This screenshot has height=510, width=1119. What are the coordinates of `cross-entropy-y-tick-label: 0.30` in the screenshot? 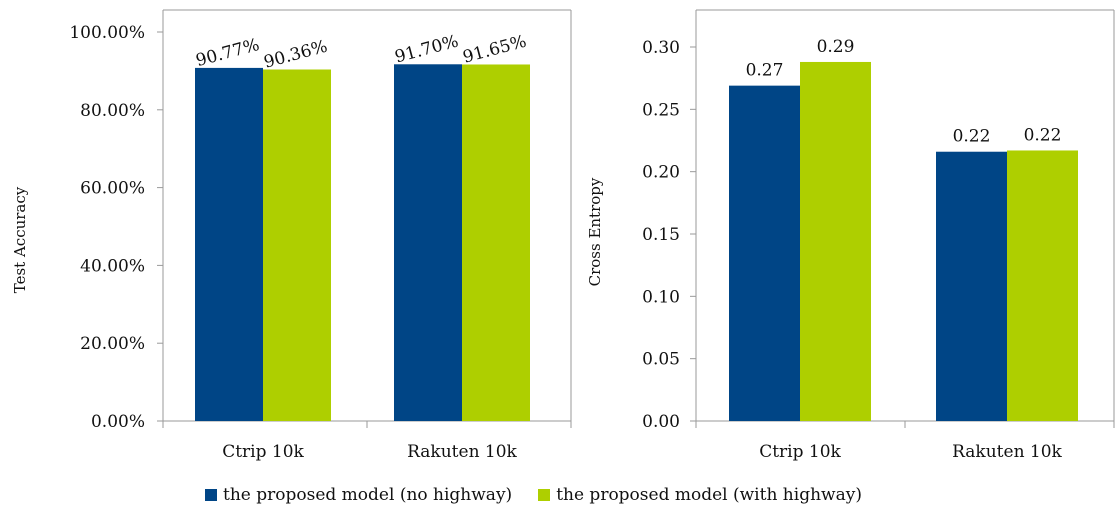 It's located at (661, 48).